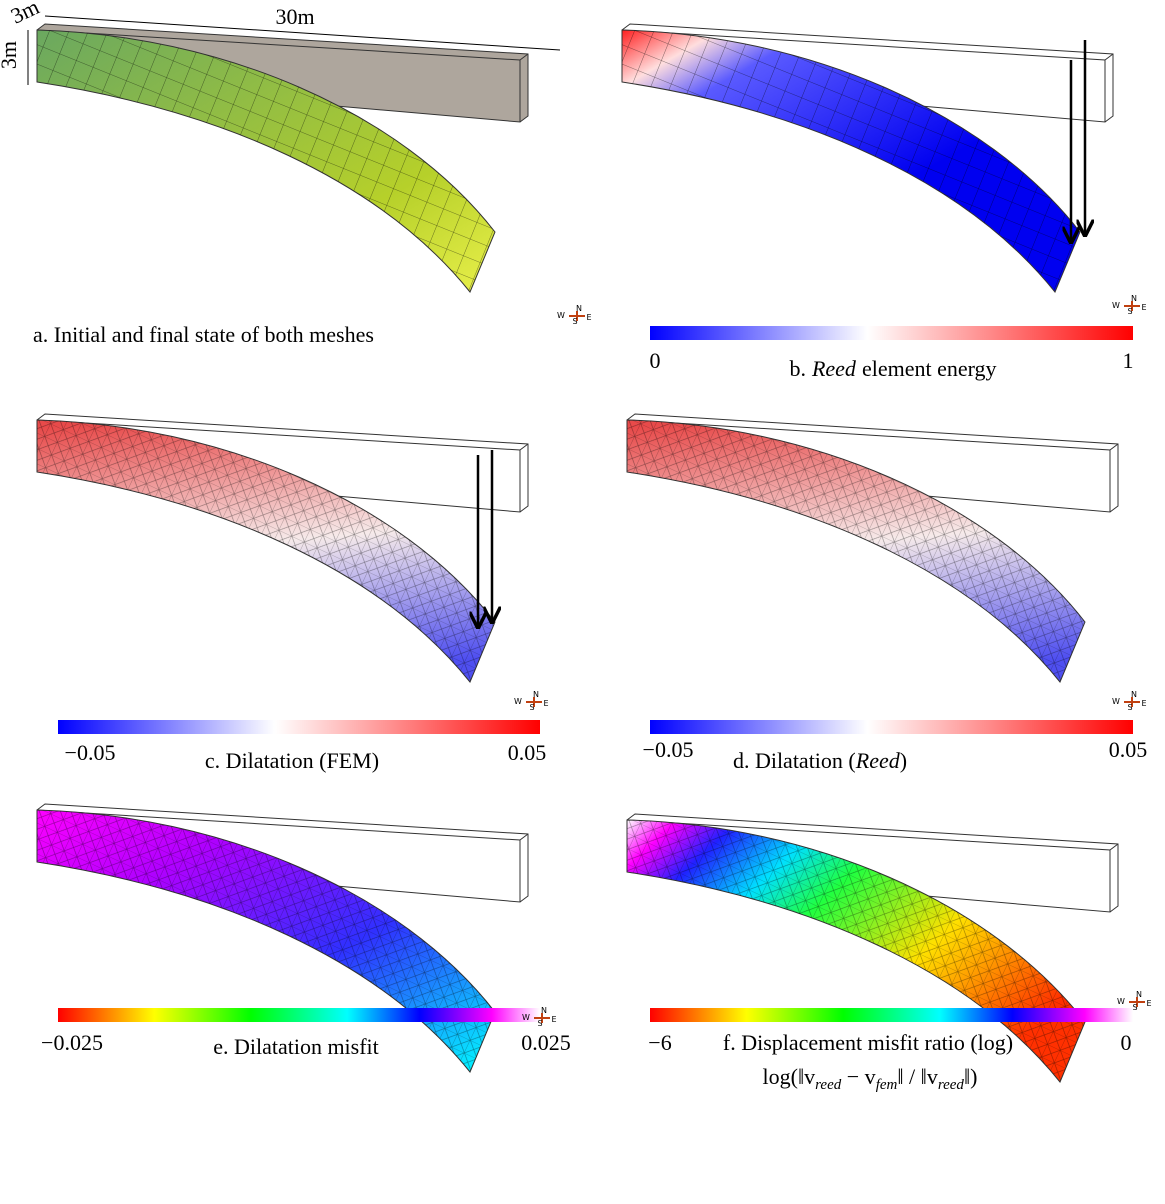 Image resolution: width=1165 pixels, height=1204 pixels. I want to click on caption-suffix: element energy, so click(929, 368).